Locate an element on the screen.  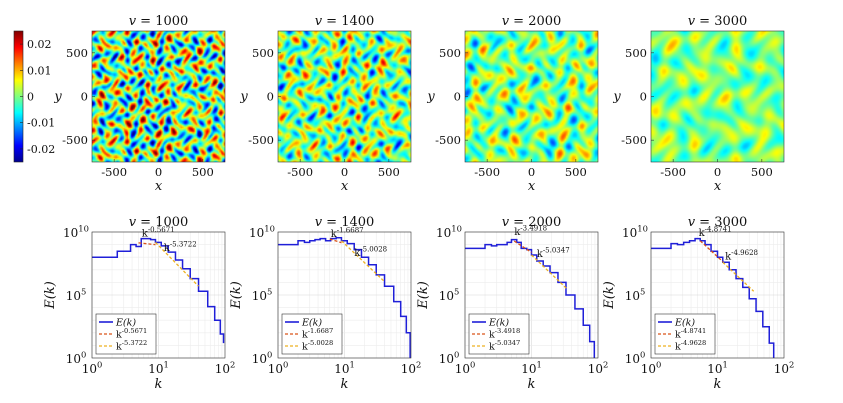
tick-exponent: -0.5671 is located at coordinates (161, 230).